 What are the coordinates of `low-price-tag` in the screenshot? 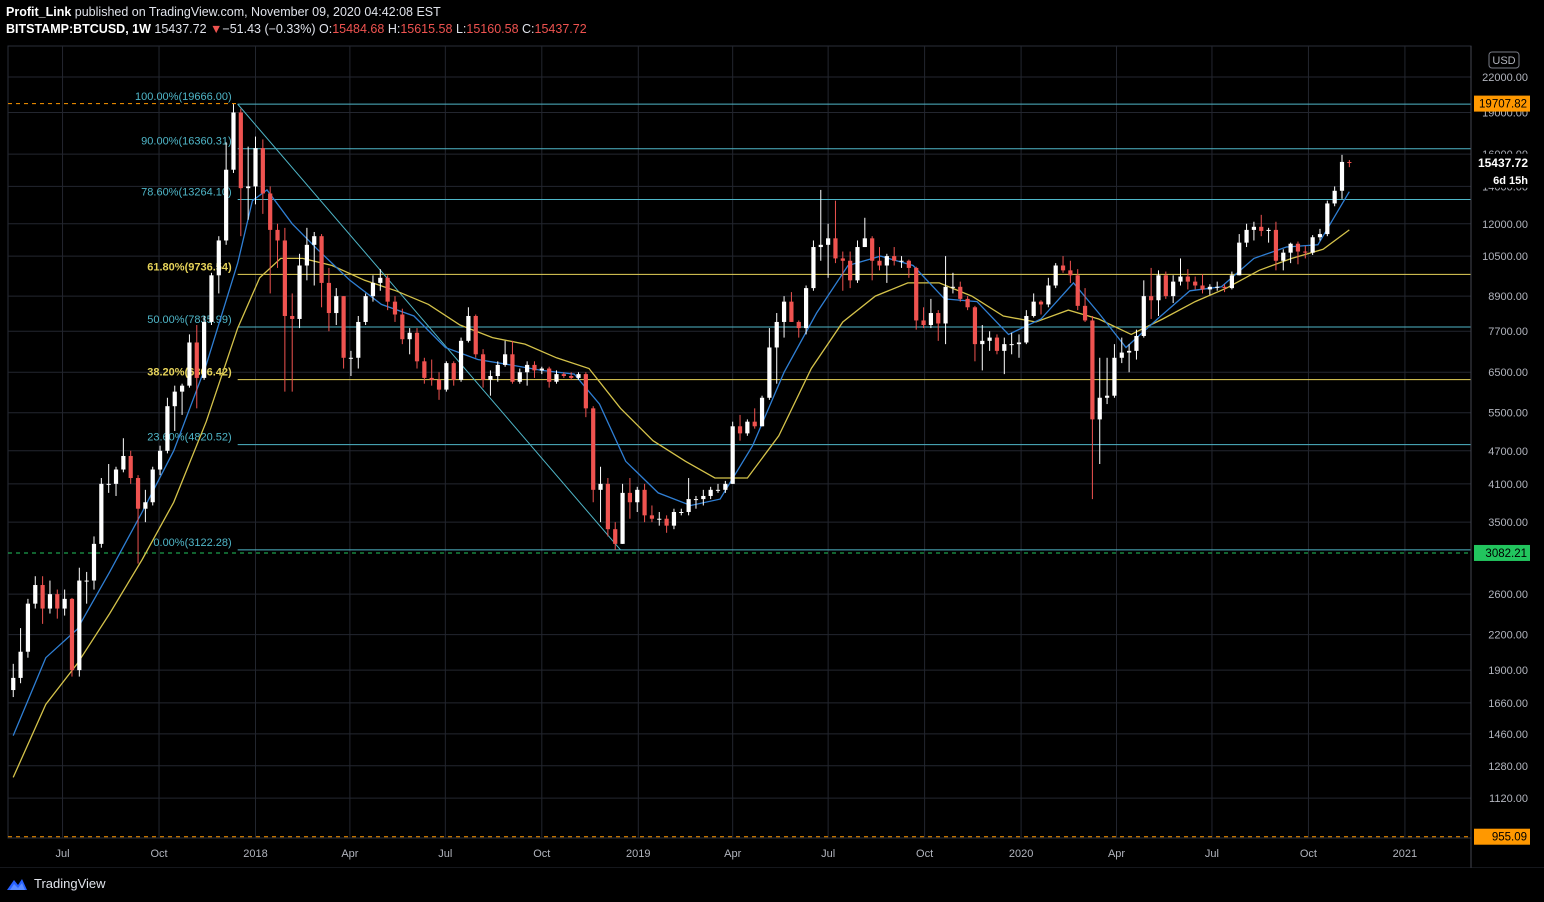 It's located at (1502, 552).